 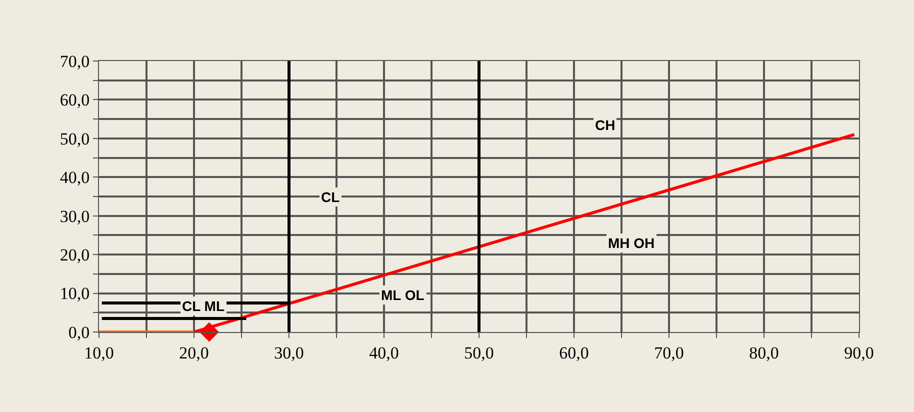 What do you see at coordinates (75, 178) in the screenshot?
I see `y-tick-label: 40,0` at bounding box center [75, 178].